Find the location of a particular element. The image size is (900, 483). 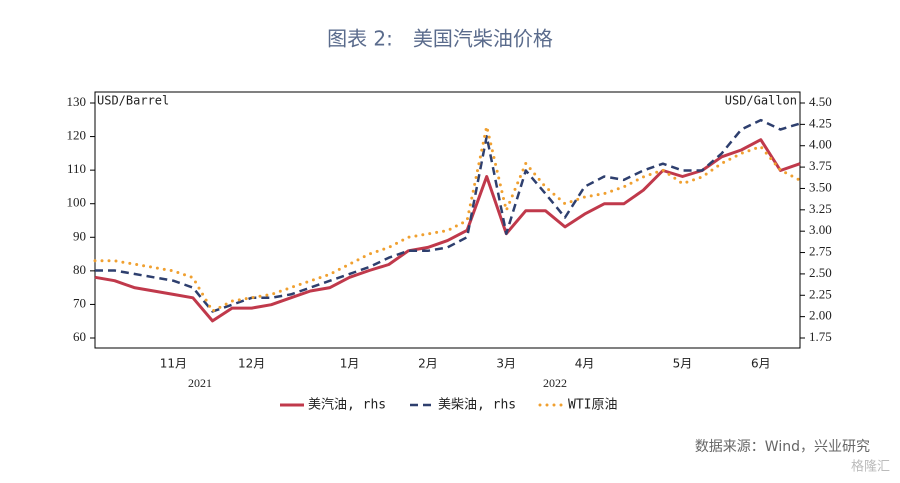

y-tick-label: 70 is located at coordinates (79, 302).